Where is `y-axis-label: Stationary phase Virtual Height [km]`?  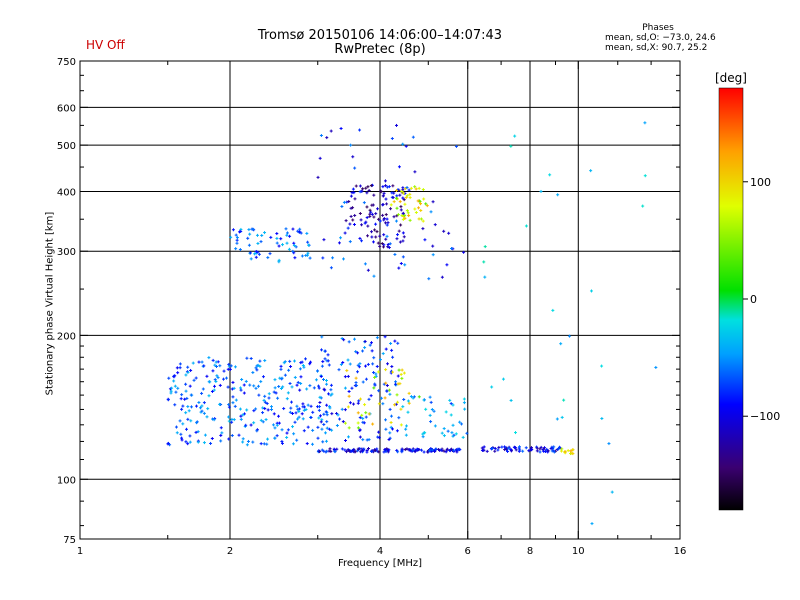 y-axis-label: Stationary phase Virtual Height [km] is located at coordinates (50, 303).